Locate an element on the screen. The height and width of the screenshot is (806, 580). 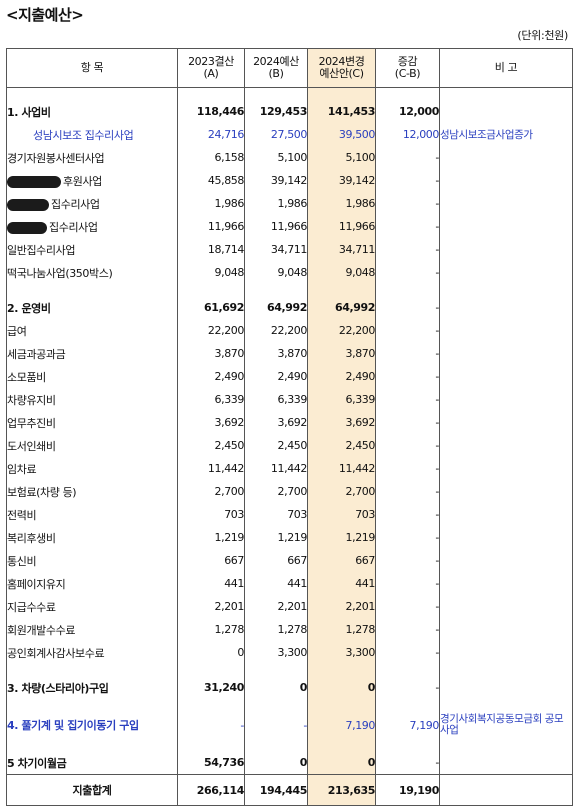
row-a: 61,692 is located at coordinates (211, 307).